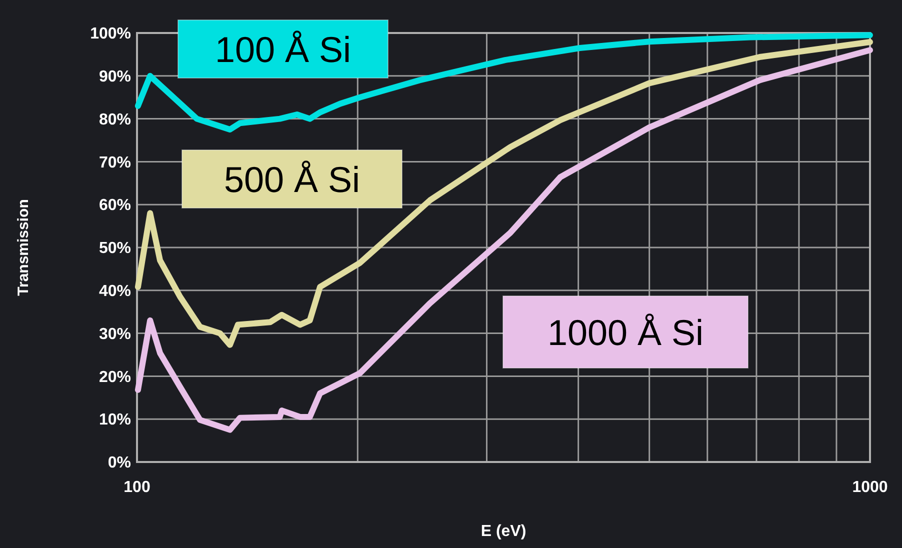 The width and height of the screenshot is (902, 548). What do you see at coordinates (110, 34) in the screenshot?
I see `y-tick-label: 100%` at bounding box center [110, 34].